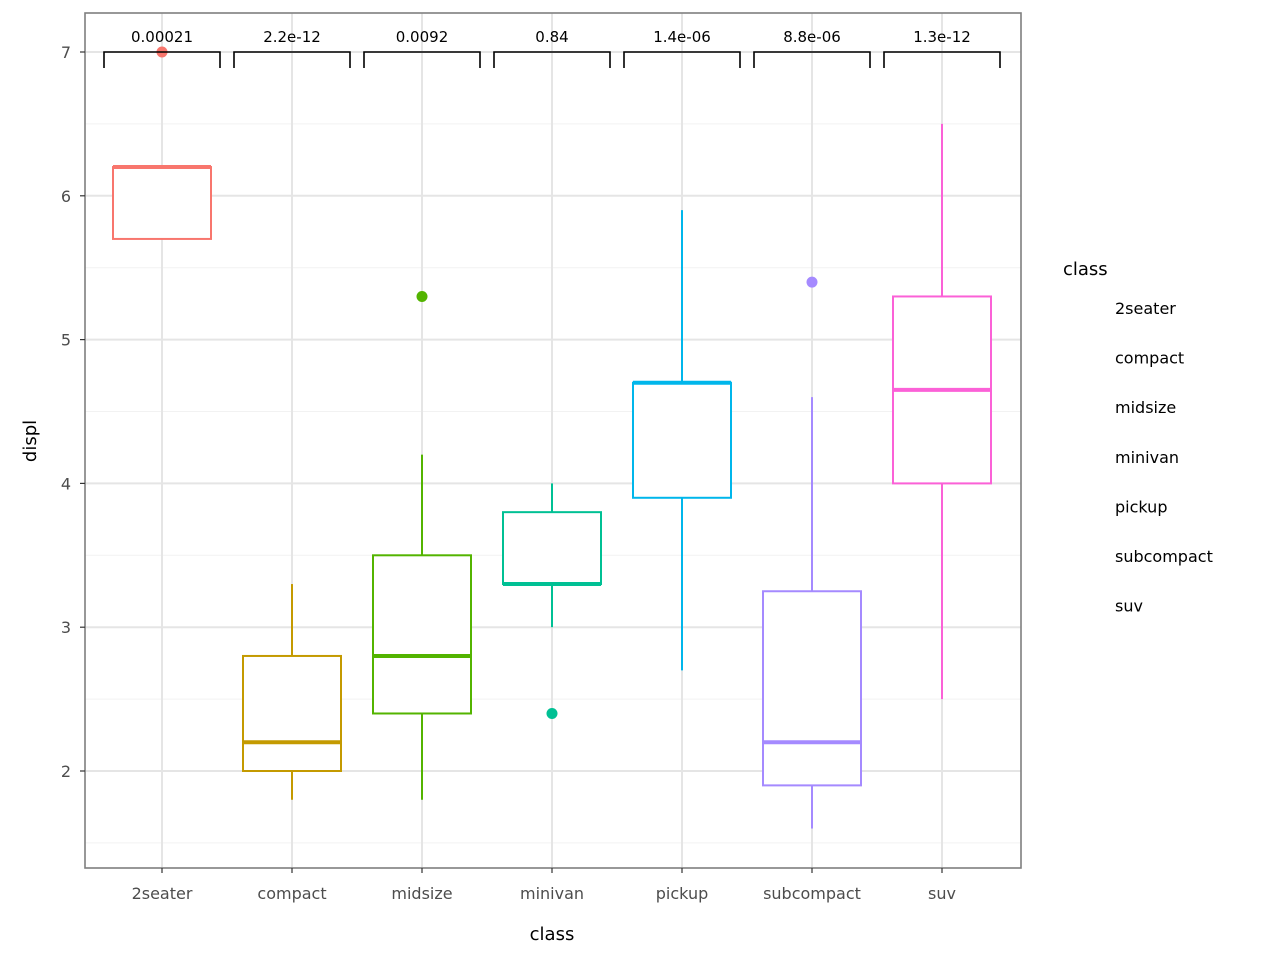  What do you see at coordinates (421, 893) in the screenshot?
I see `x-tick-label: midsize` at bounding box center [421, 893].